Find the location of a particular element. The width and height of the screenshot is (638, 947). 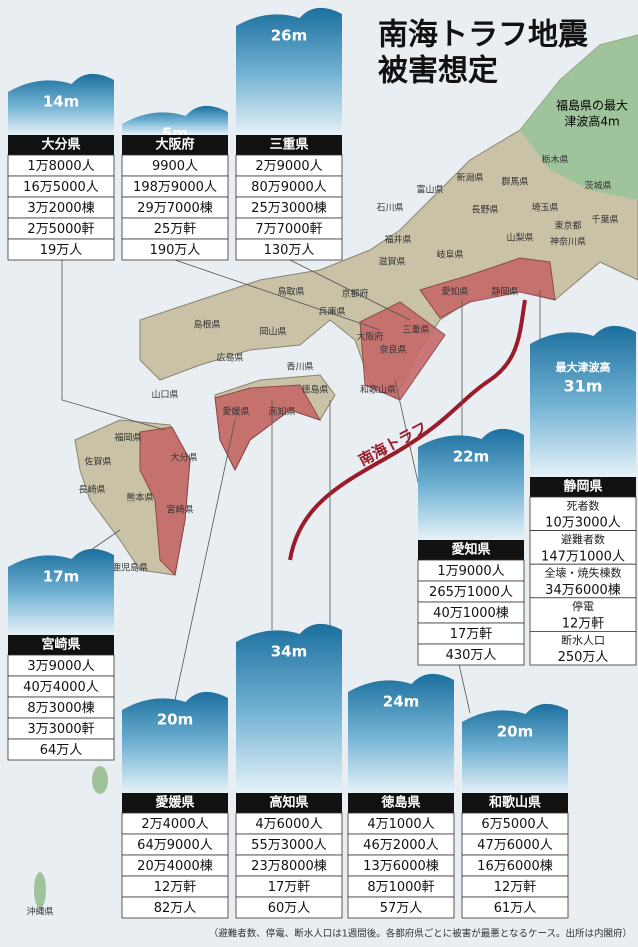

row-value: 57万人 is located at coordinates (401, 908).